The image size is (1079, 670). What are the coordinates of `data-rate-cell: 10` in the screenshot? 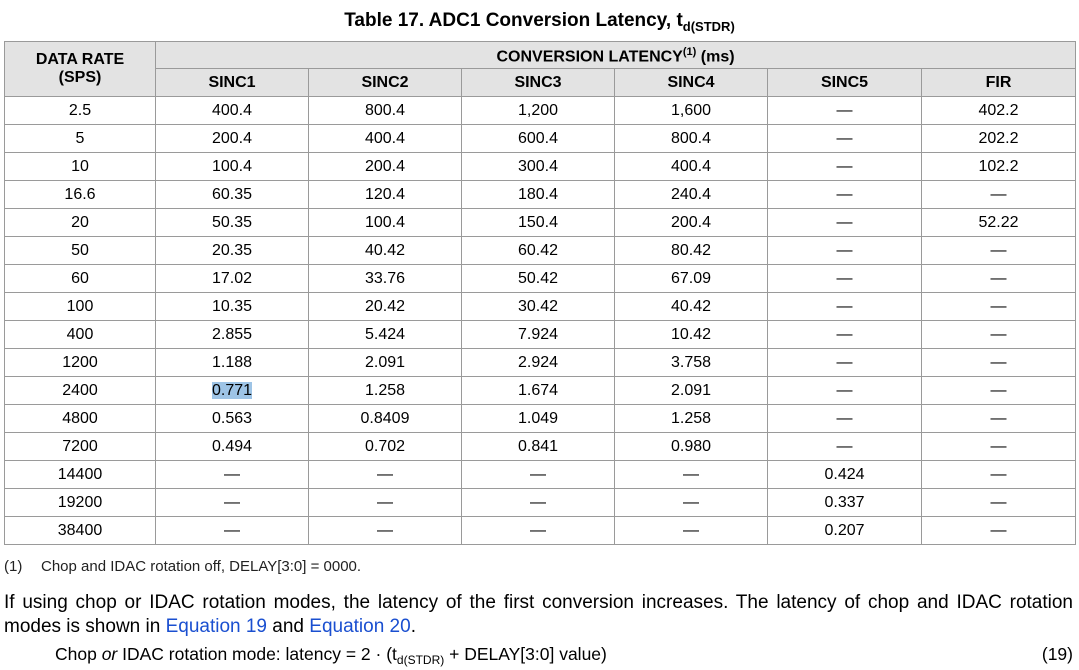 It's located at (80, 166).